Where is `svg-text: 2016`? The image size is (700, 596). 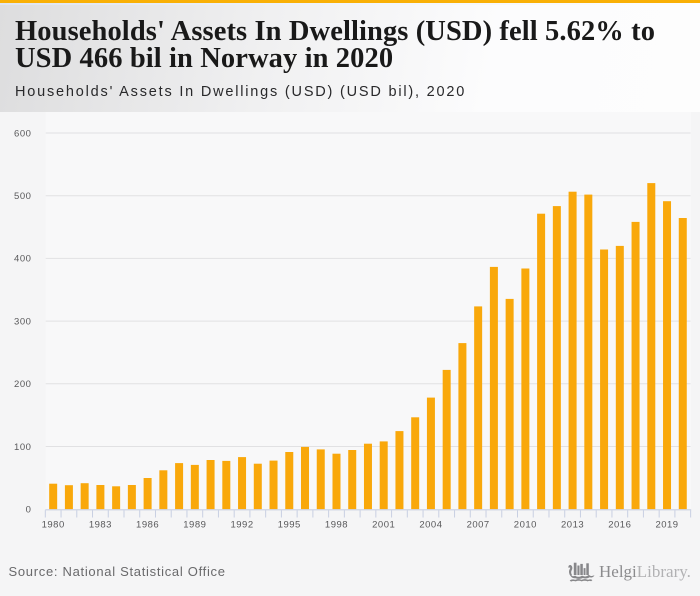
svg-text: 2016 is located at coordinates (619, 525).